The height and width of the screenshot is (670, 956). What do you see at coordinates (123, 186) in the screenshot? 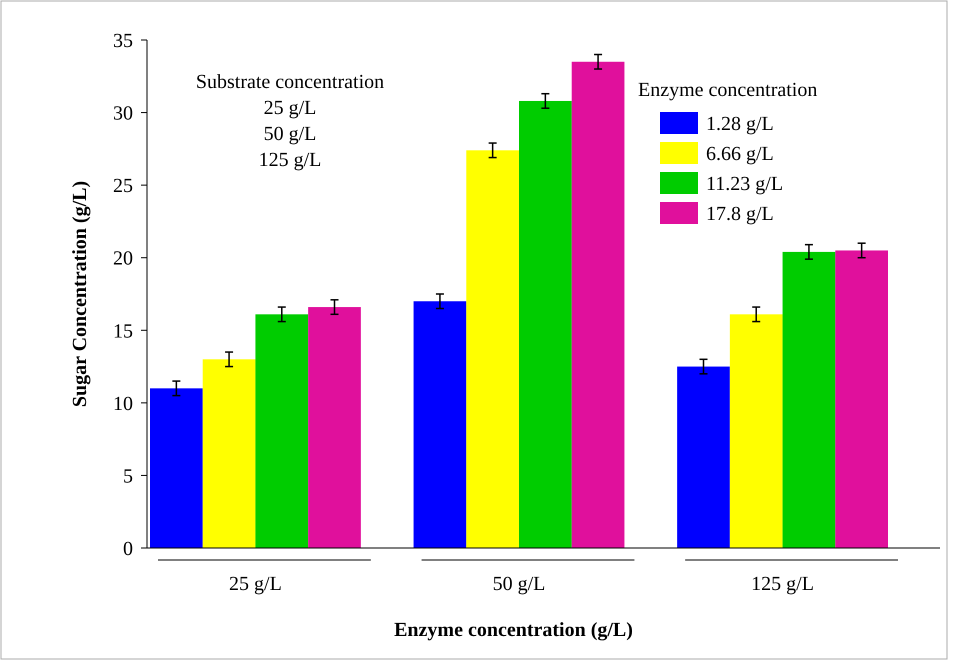
I see `y-tick-label: 25` at bounding box center [123, 186].